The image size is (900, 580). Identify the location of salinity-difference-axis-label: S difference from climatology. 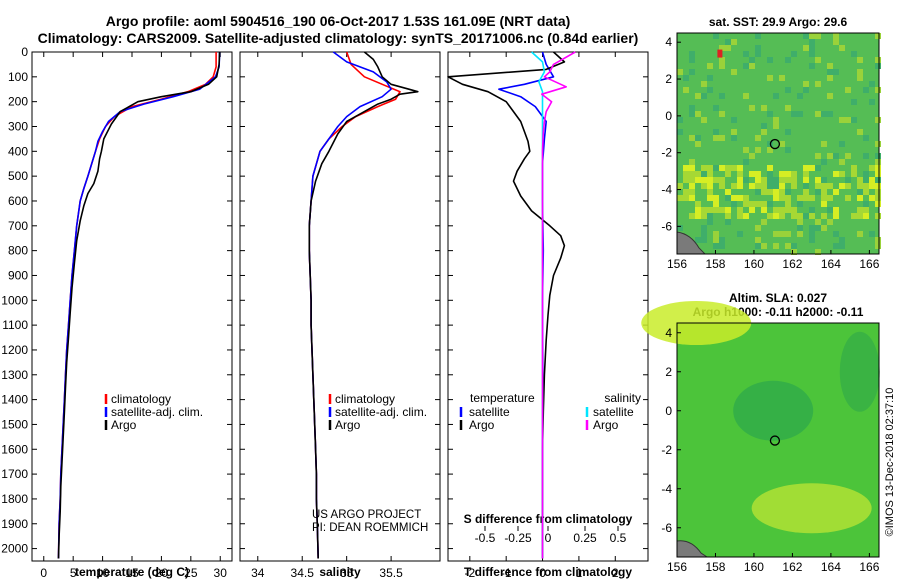
(548, 519).